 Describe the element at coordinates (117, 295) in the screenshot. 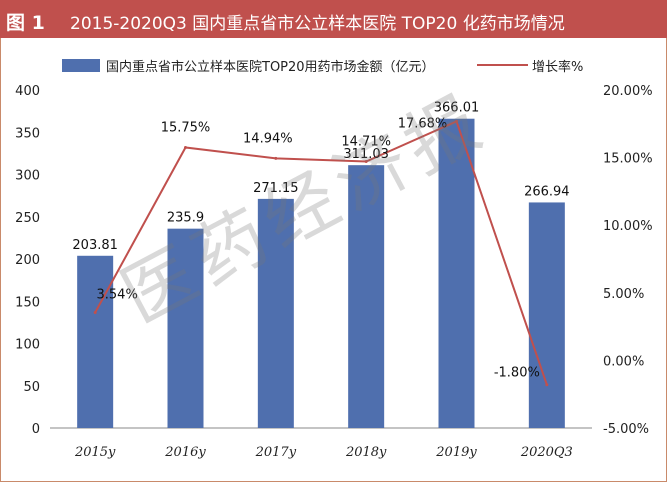

I see `line-value-label: 3.54%` at that location.